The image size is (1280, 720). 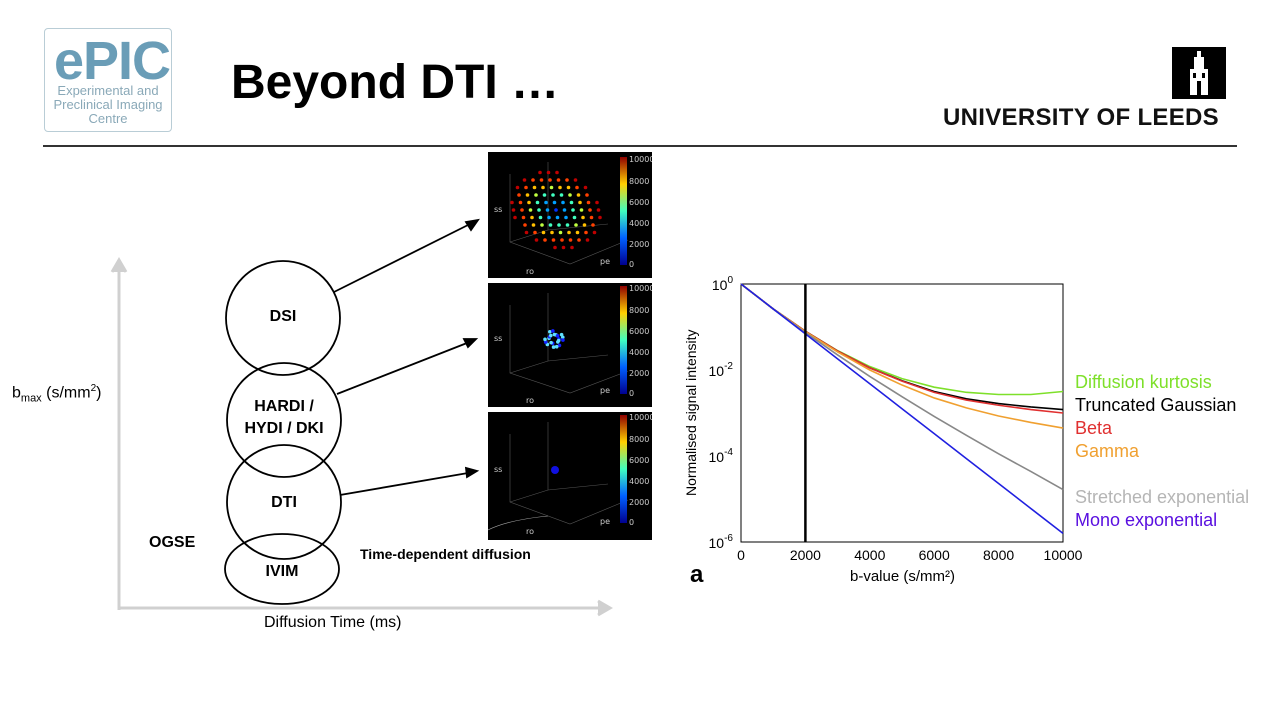 I want to click on y-tick-label: 10⁰, so click(x=723, y=284).